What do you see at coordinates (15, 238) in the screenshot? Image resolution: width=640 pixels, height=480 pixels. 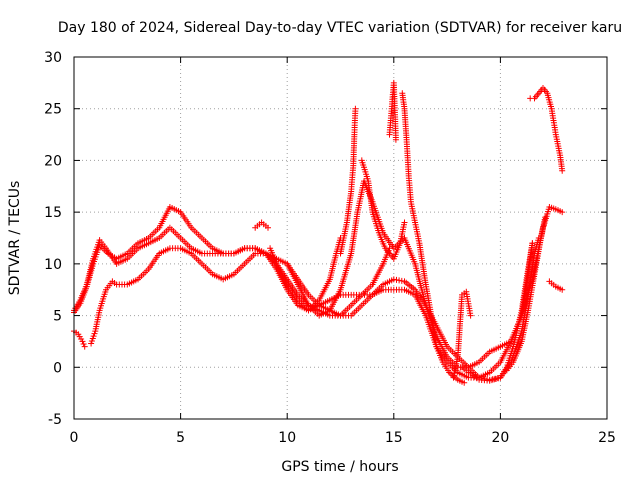 I see `y-axis-title: SDTVAR / TECUs` at bounding box center [15, 238].